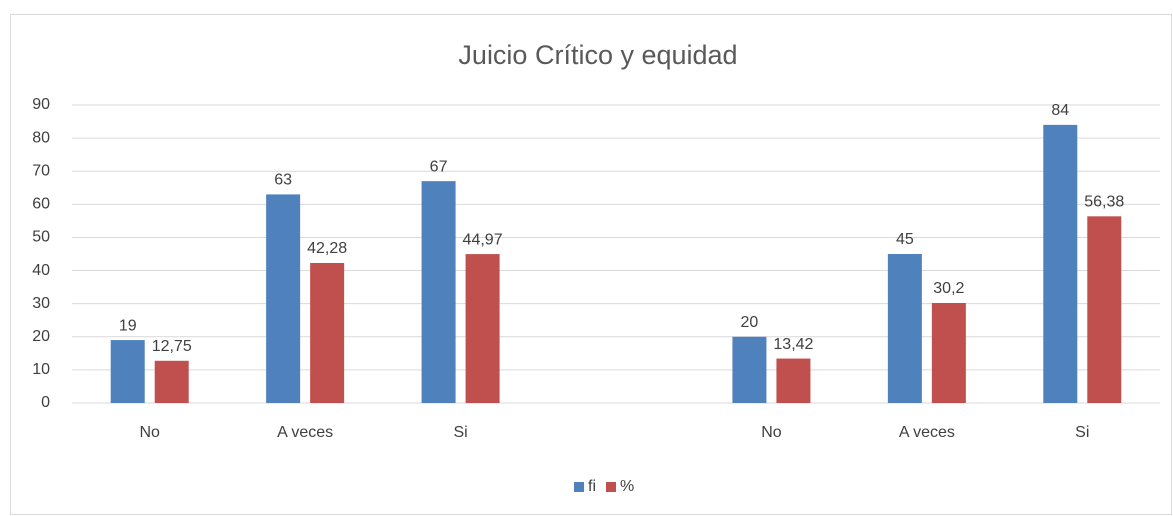 This screenshot has height=516, width=1173. Describe the element at coordinates (41, 237) in the screenshot. I see `y-tick-label: 50` at that location.